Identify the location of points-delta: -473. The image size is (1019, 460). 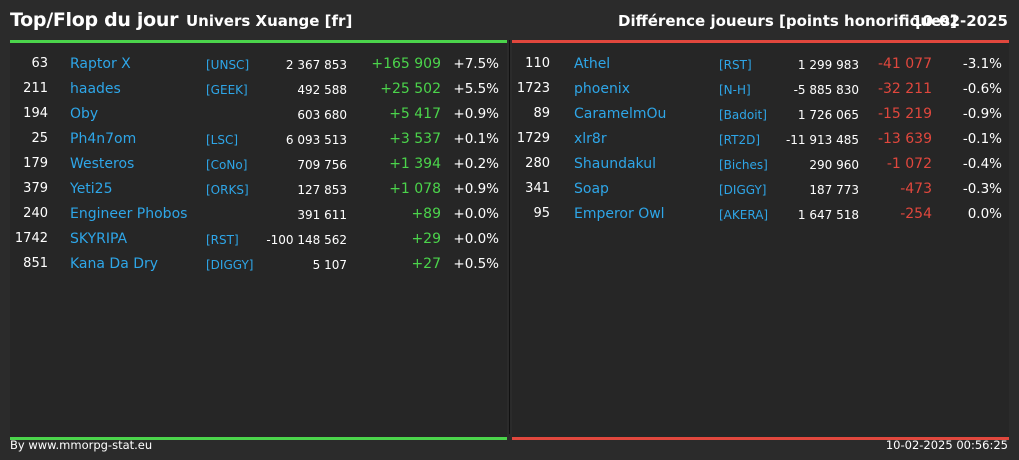
(916, 189).